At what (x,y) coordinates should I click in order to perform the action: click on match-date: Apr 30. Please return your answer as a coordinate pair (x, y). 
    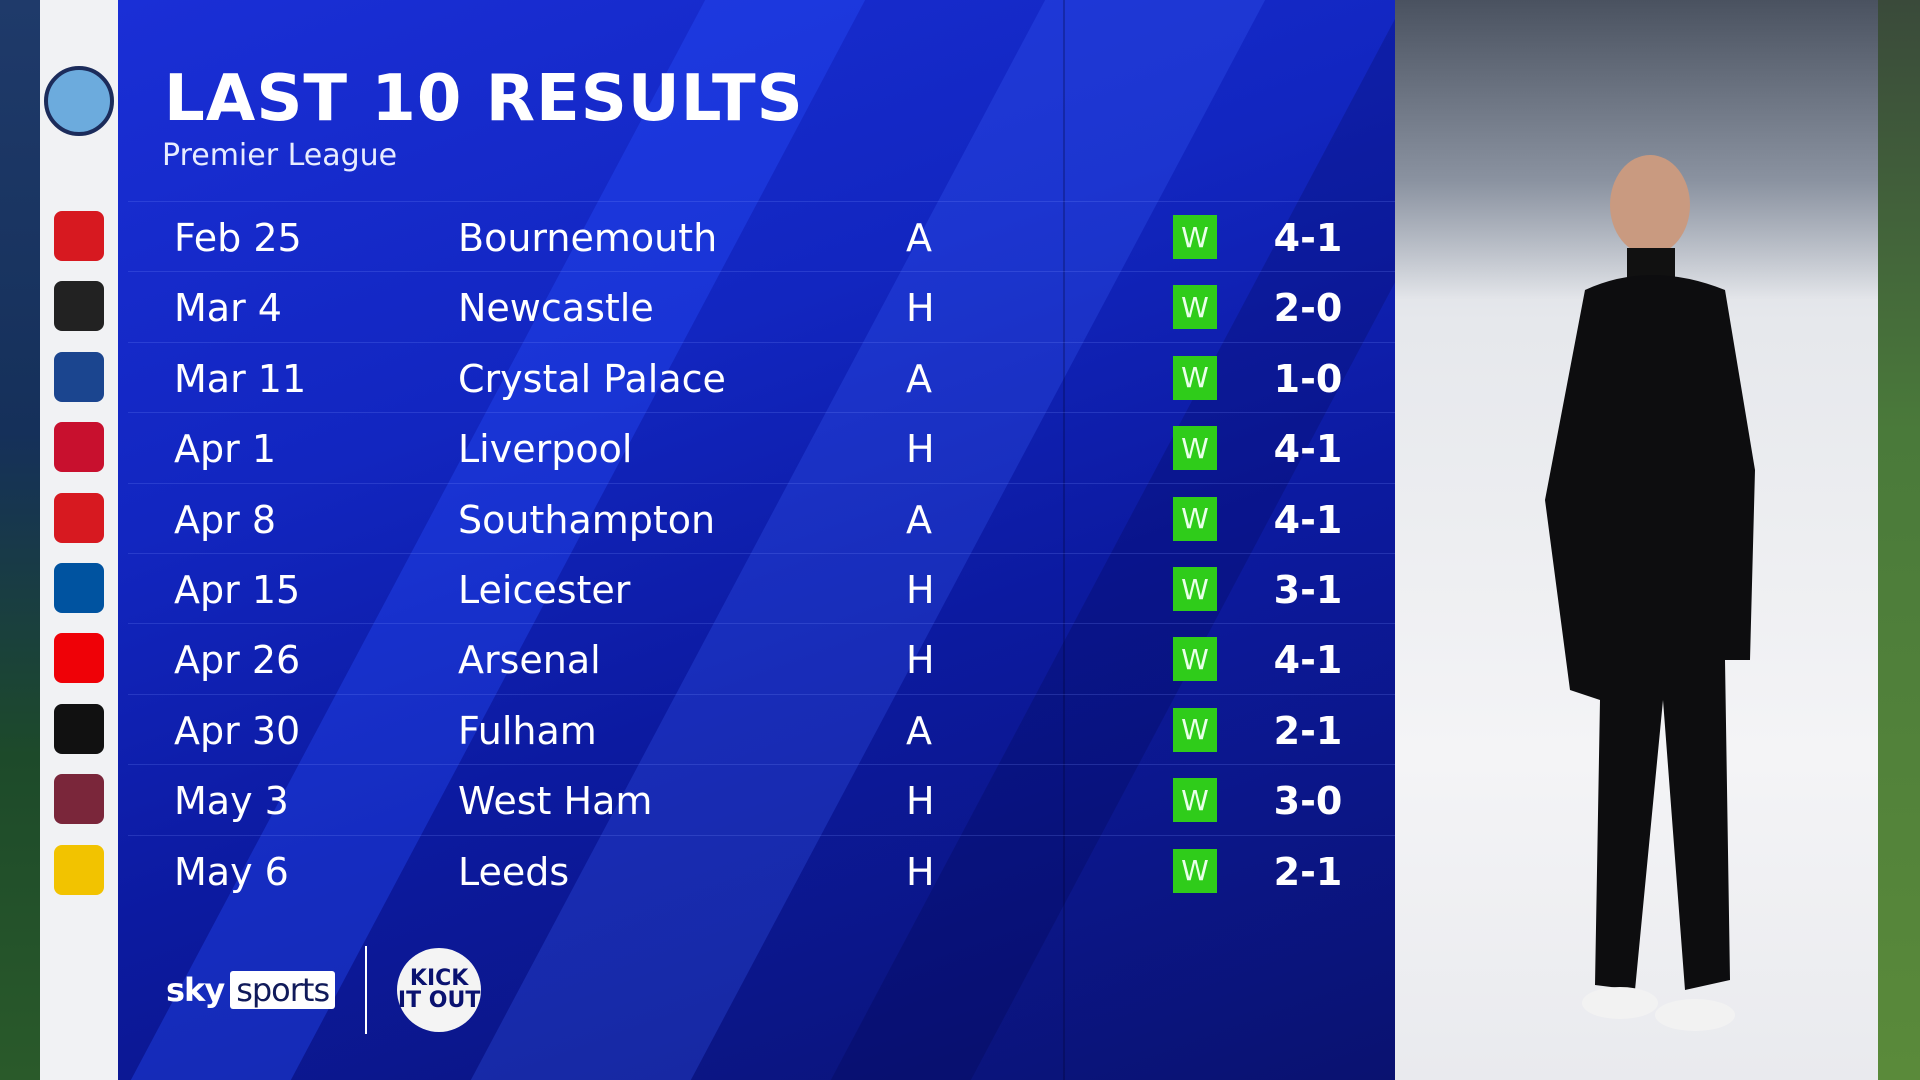
    Looking at the image, I should click on (237, 730).